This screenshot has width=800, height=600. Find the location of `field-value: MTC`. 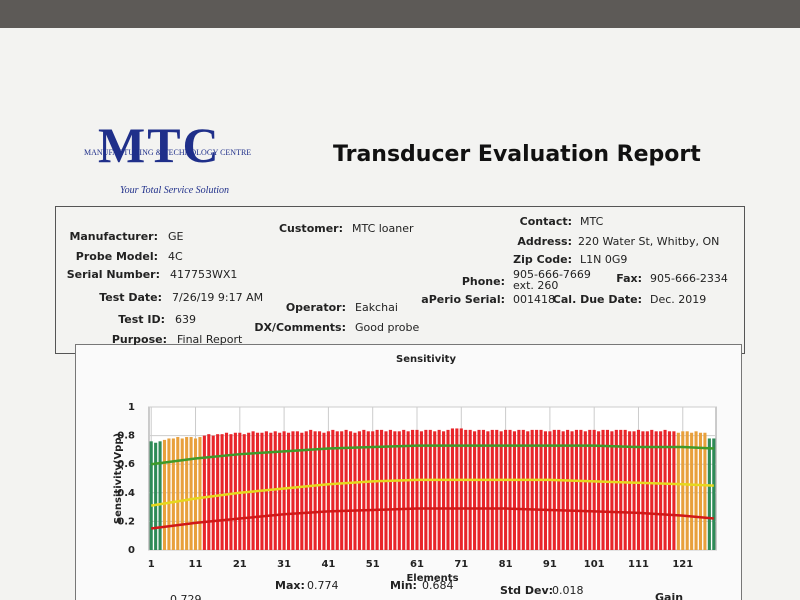

field-value: MTC is located at coordinates (592, 221).